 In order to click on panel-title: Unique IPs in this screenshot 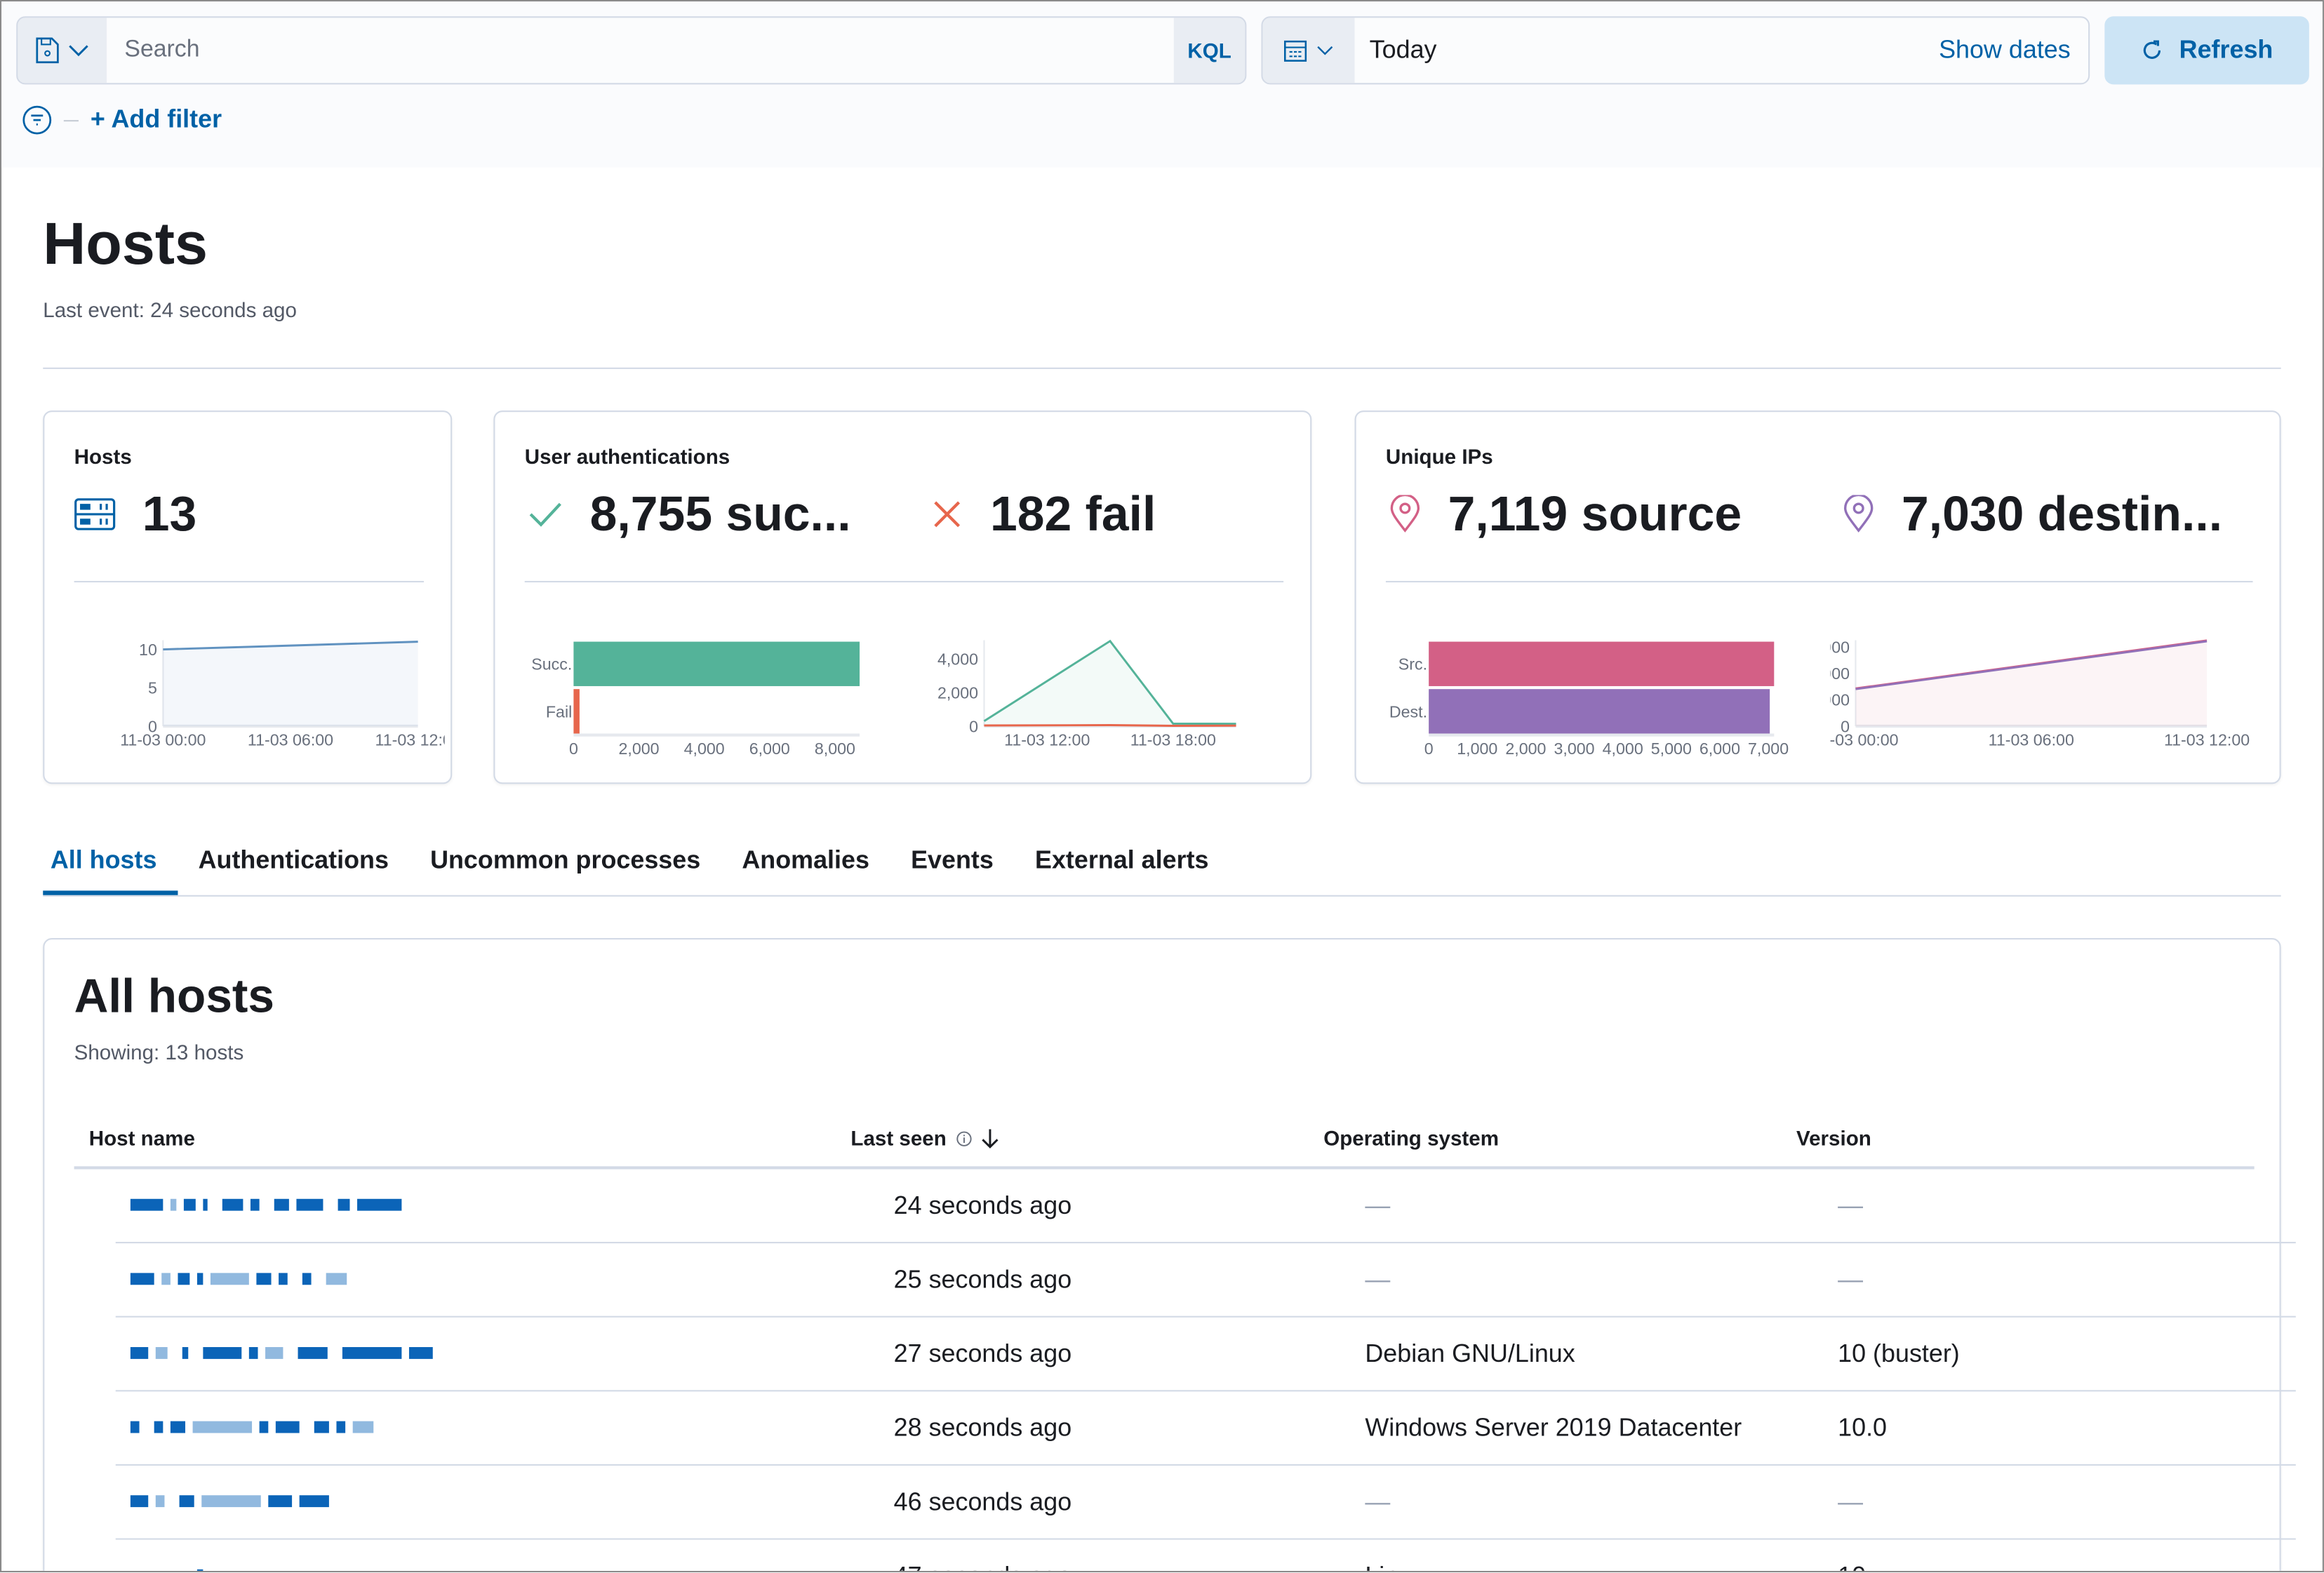, I will do `click(1439, 457)`.